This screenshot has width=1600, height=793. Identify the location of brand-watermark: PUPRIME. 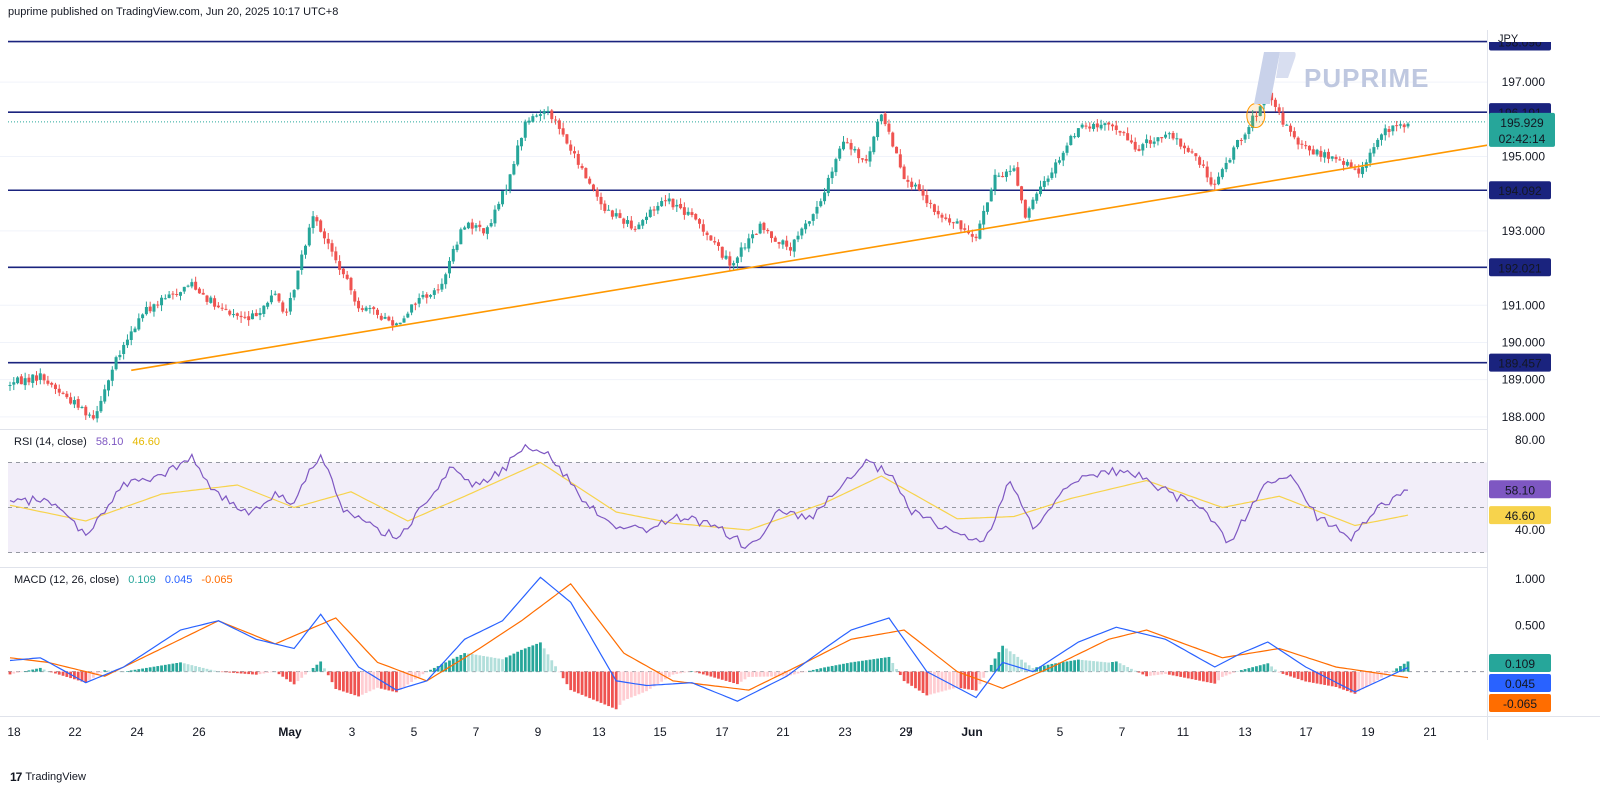
(1339, 78).